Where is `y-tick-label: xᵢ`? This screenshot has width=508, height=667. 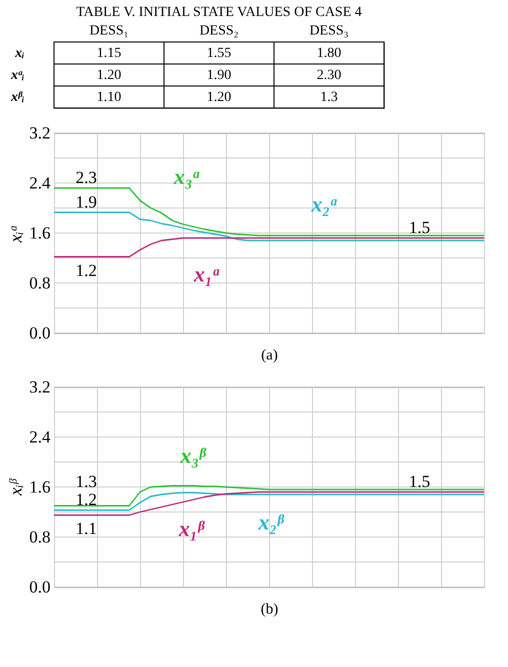
y-tick-label: xᵢ is located at coordinates (19, 53).